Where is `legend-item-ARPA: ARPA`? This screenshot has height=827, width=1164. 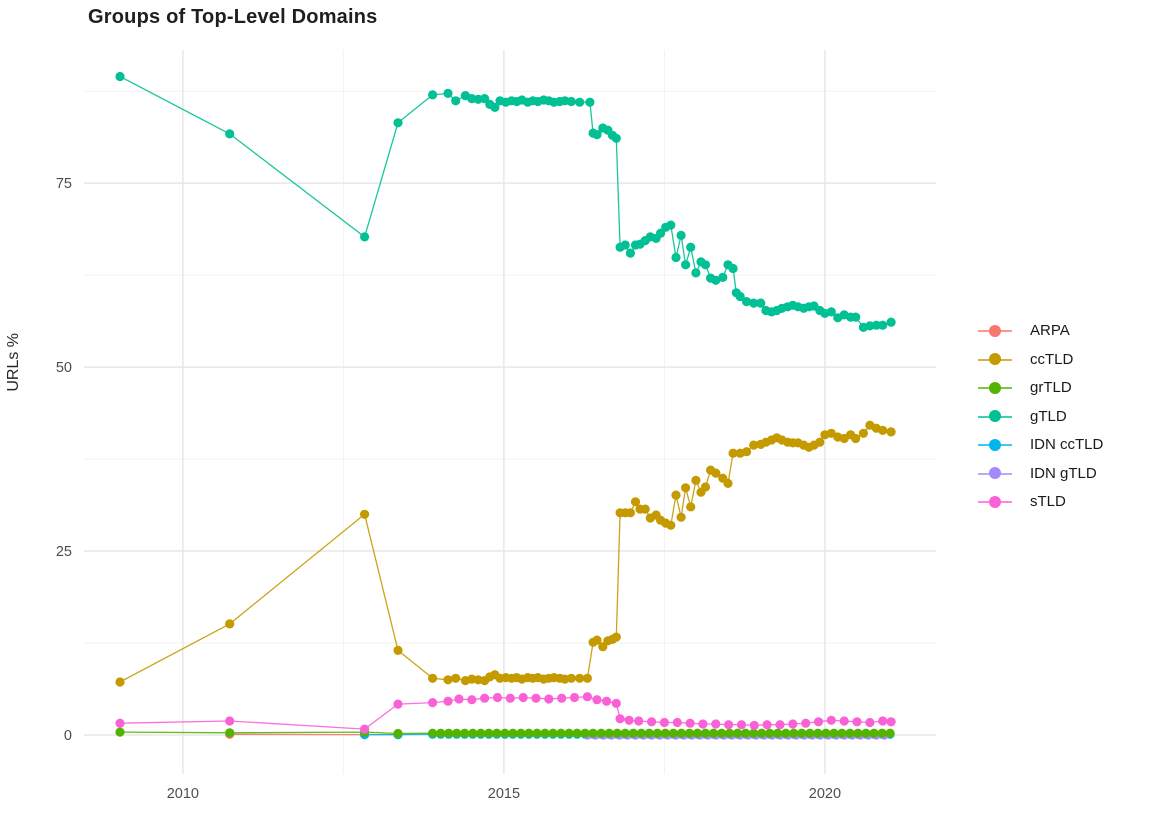 legend-item-ARPA: ARPA is located at coordinates (1040, 330).